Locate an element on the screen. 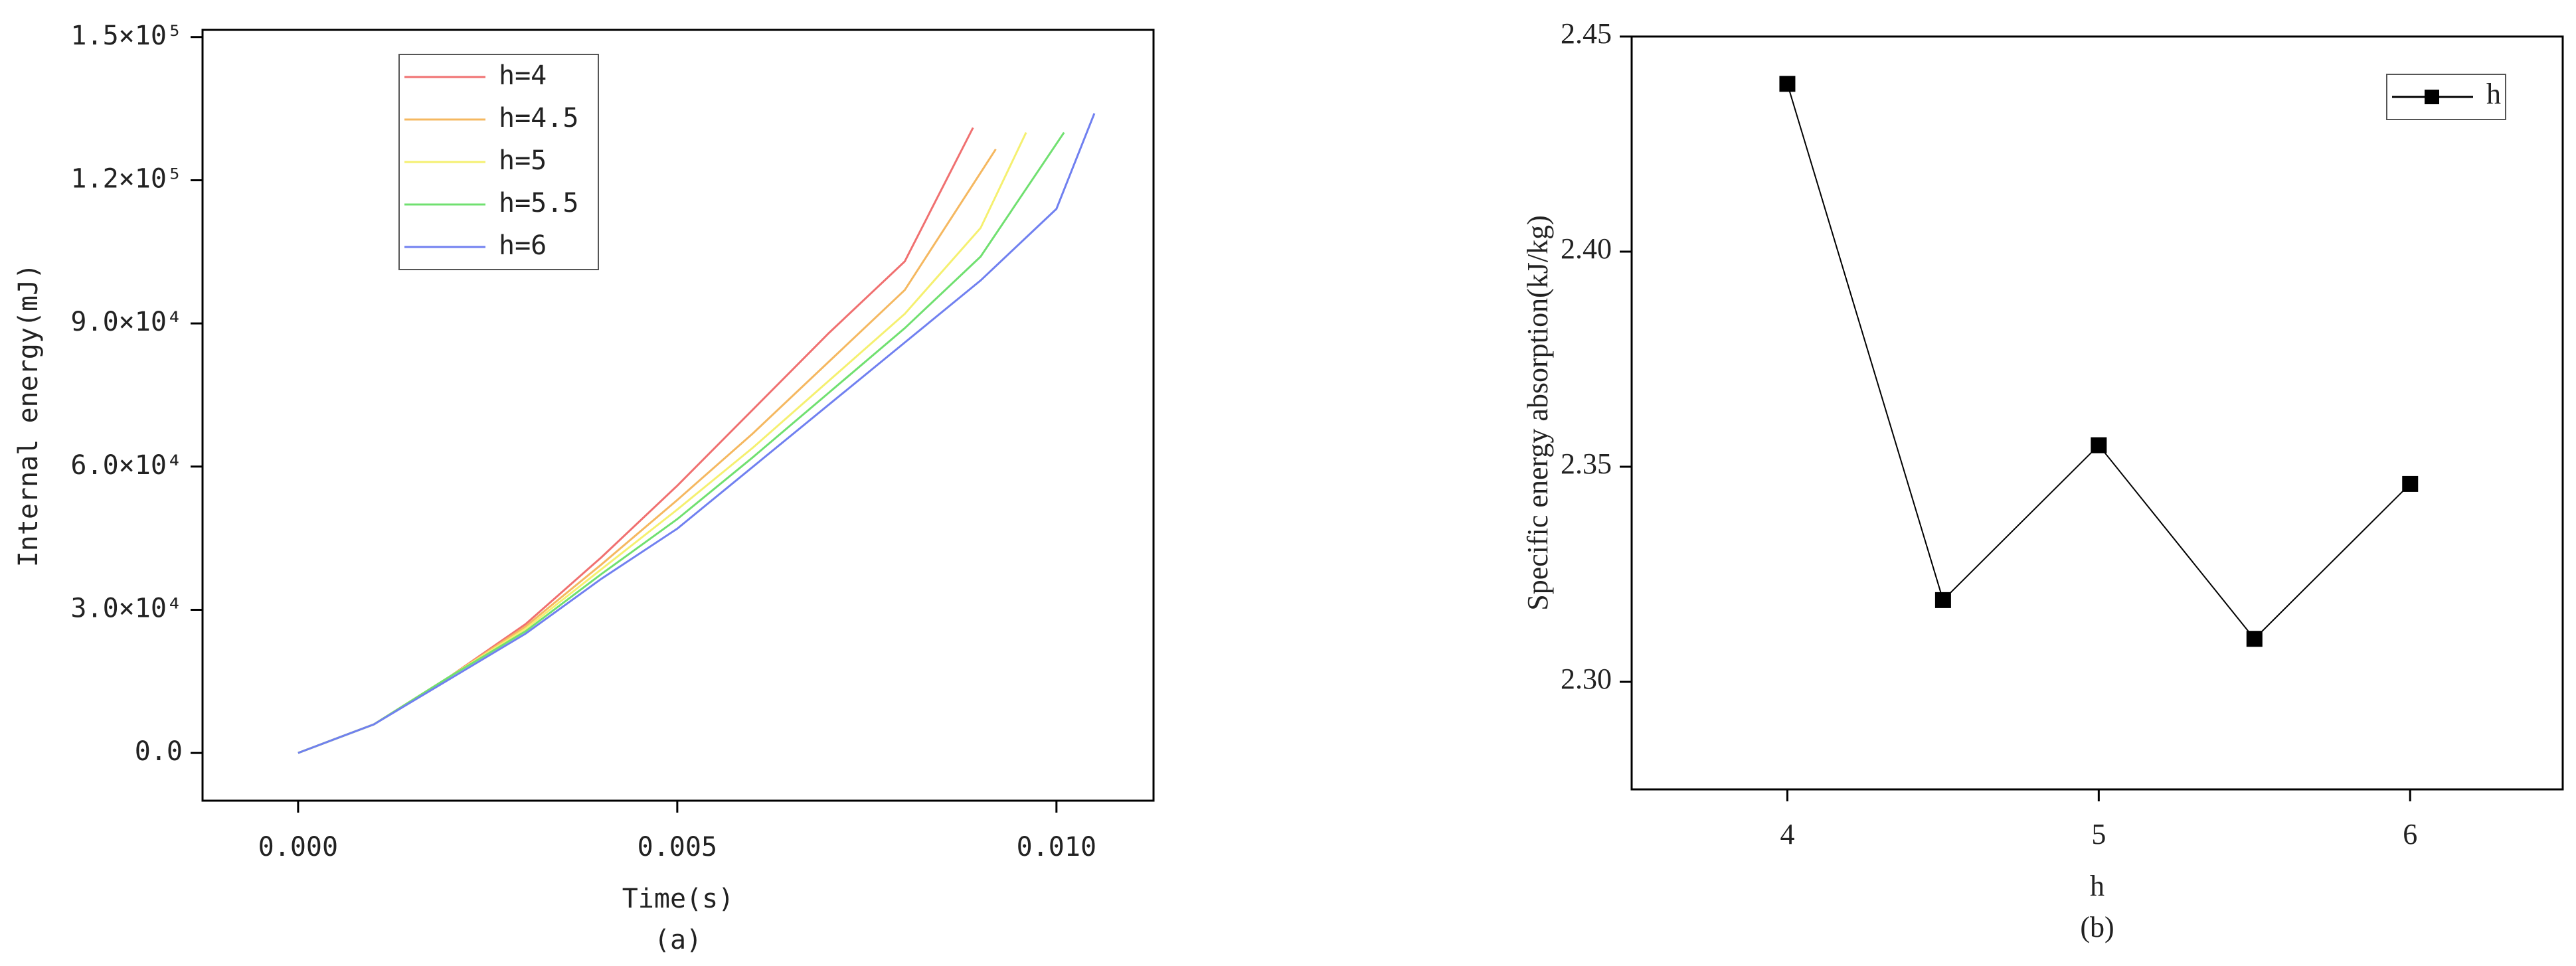 The image size is (2576, 966). caption: (a) is located at coordinates (678, 940).